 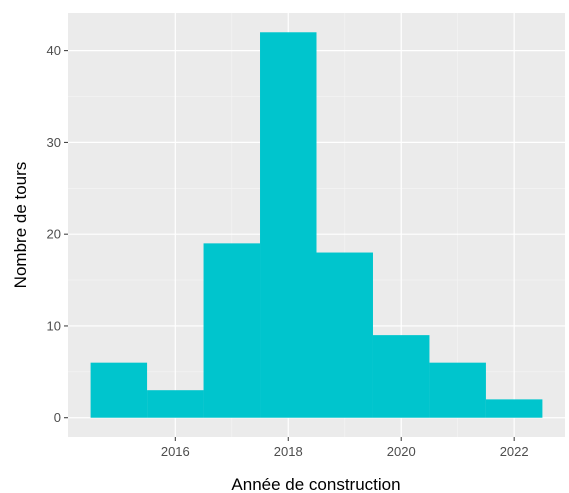 What do you see at coordinates (345, 448) in the screenshot?
I see `x-axis-ticks: 2016 2018 2020 2022` at bounding box center [345, 448].